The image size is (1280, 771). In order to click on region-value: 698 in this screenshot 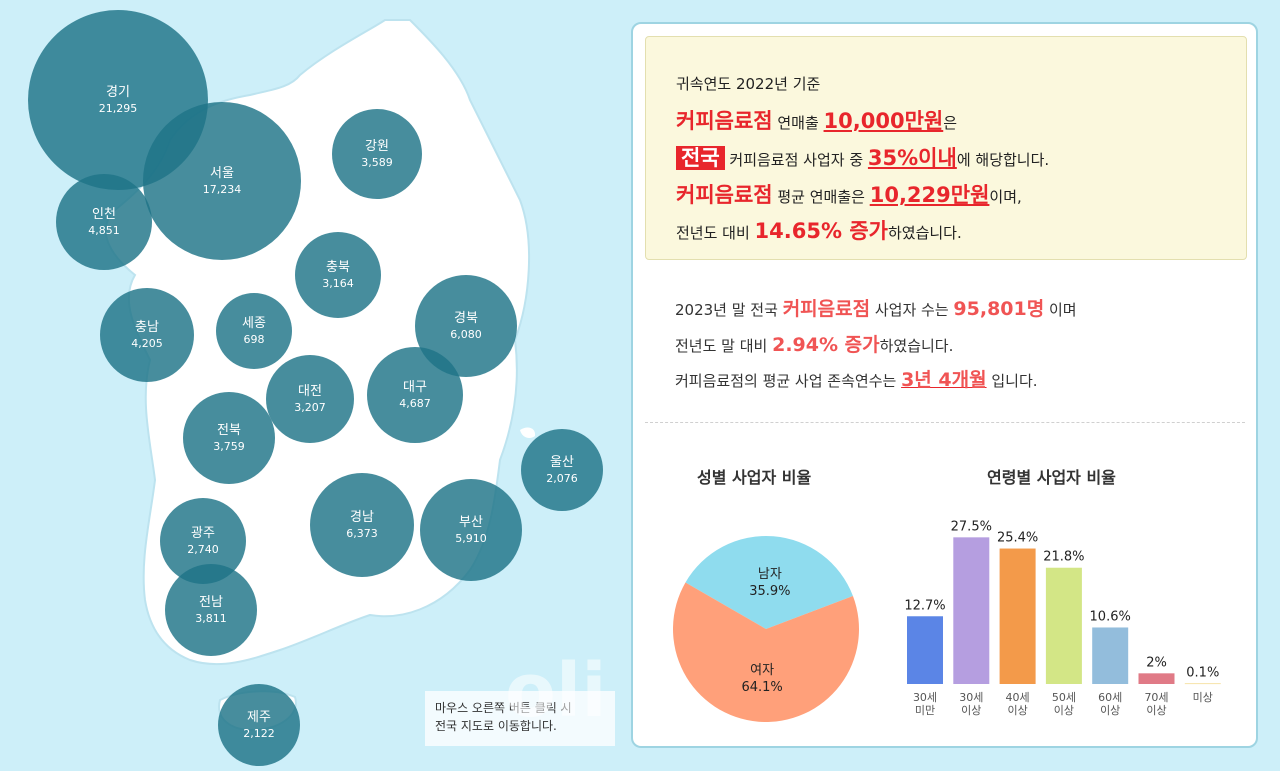, I will do `click(254, 339)`.